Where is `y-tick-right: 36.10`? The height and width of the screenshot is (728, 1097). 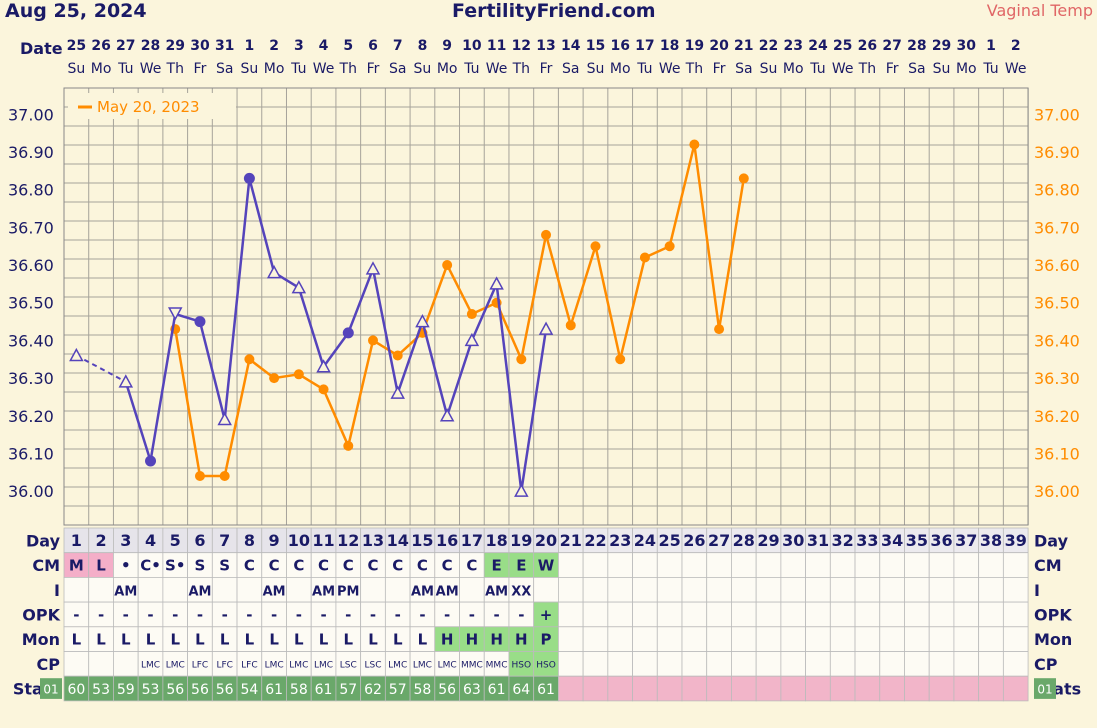 y-tick-right: 36.10 is located at coordinates (1057, 453).